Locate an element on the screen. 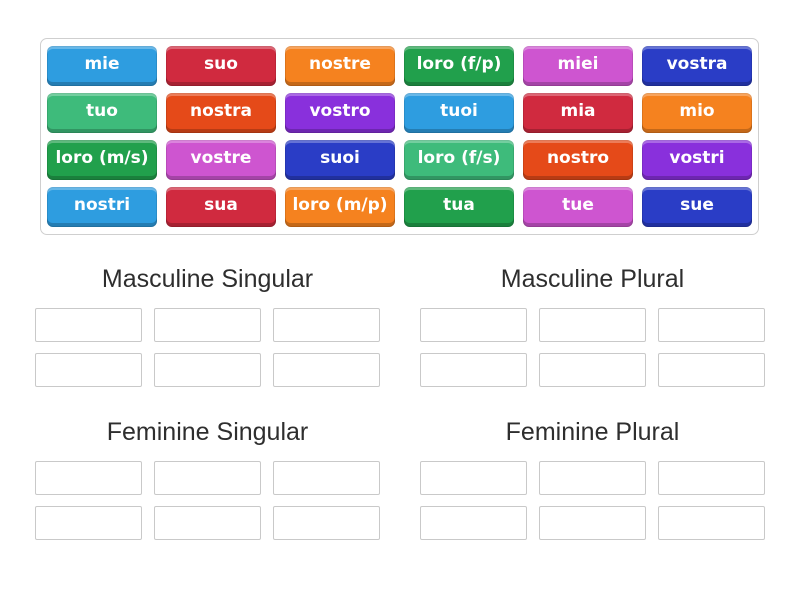 This screenshot has width=800, height=600. word-tile: nostra is located at coordinates (221, 113).